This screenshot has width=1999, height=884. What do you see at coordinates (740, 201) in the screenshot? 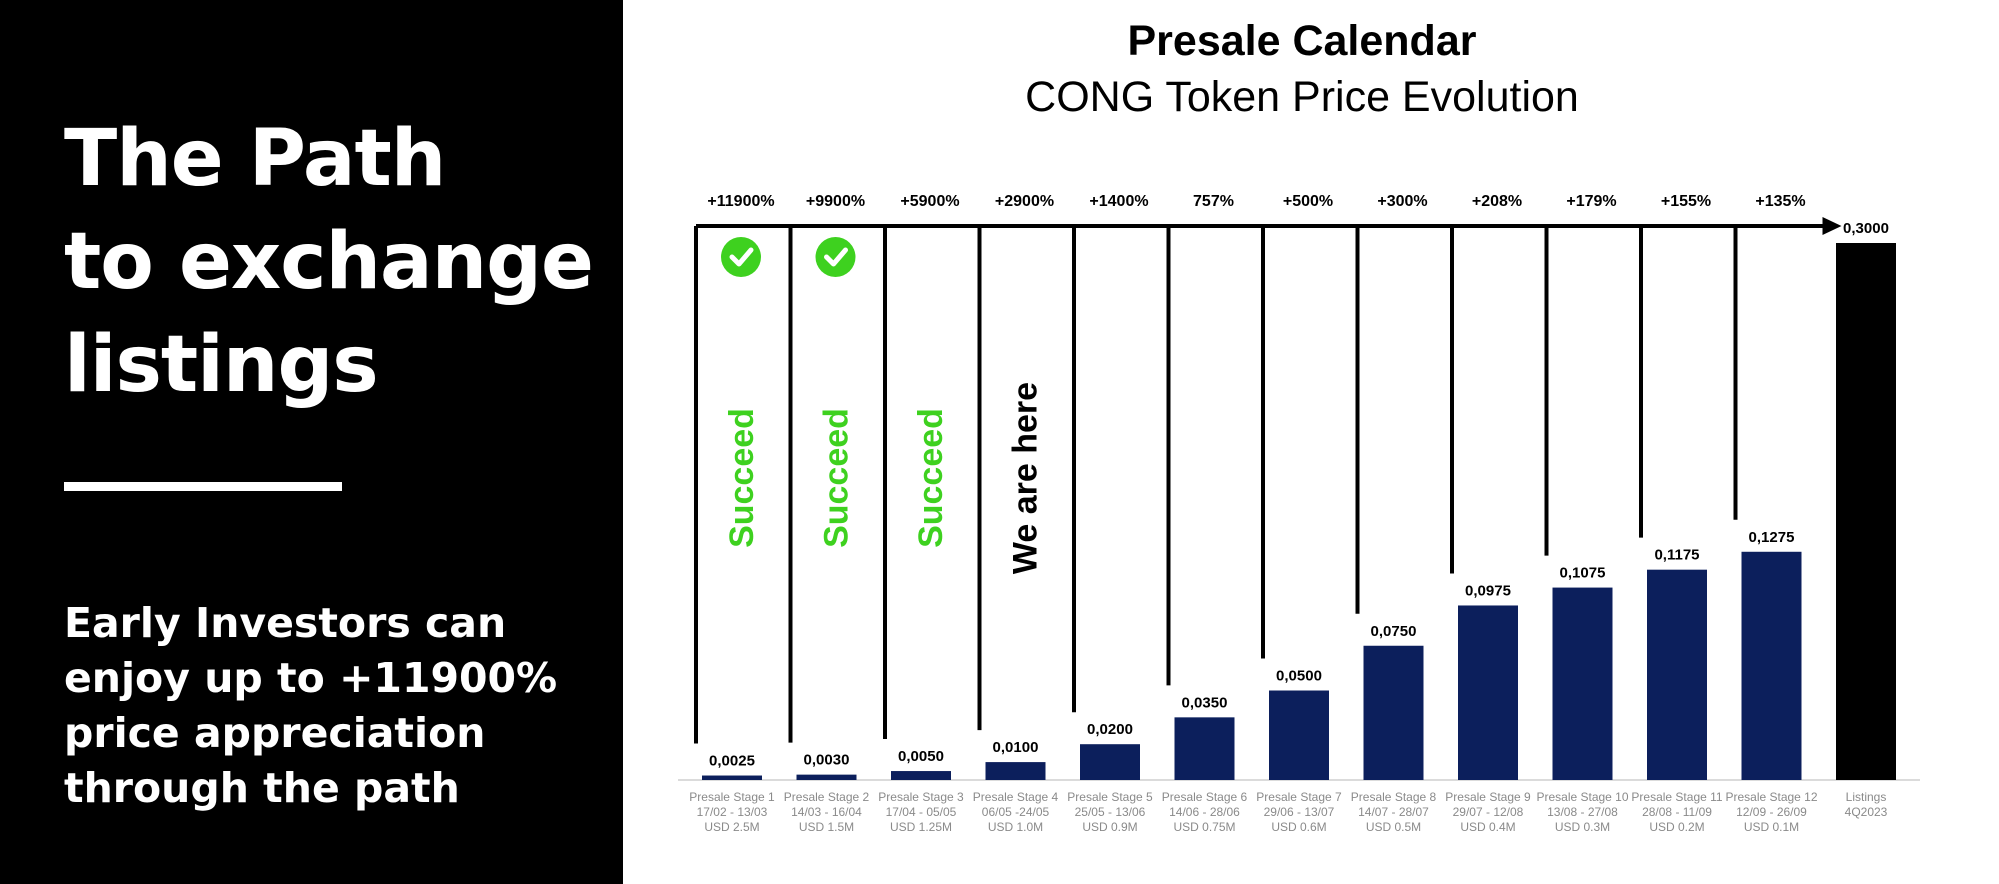
I see `appreciation-label: +11900%` at bounding box center [740, 201].